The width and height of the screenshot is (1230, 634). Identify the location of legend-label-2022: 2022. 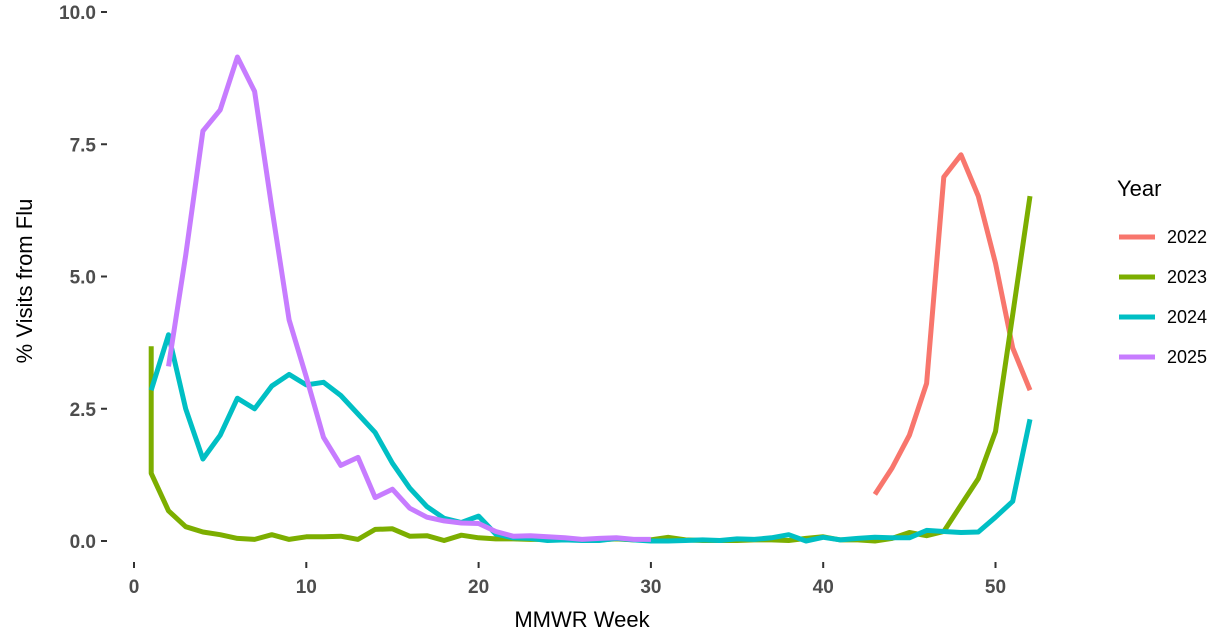
(1187, 237).